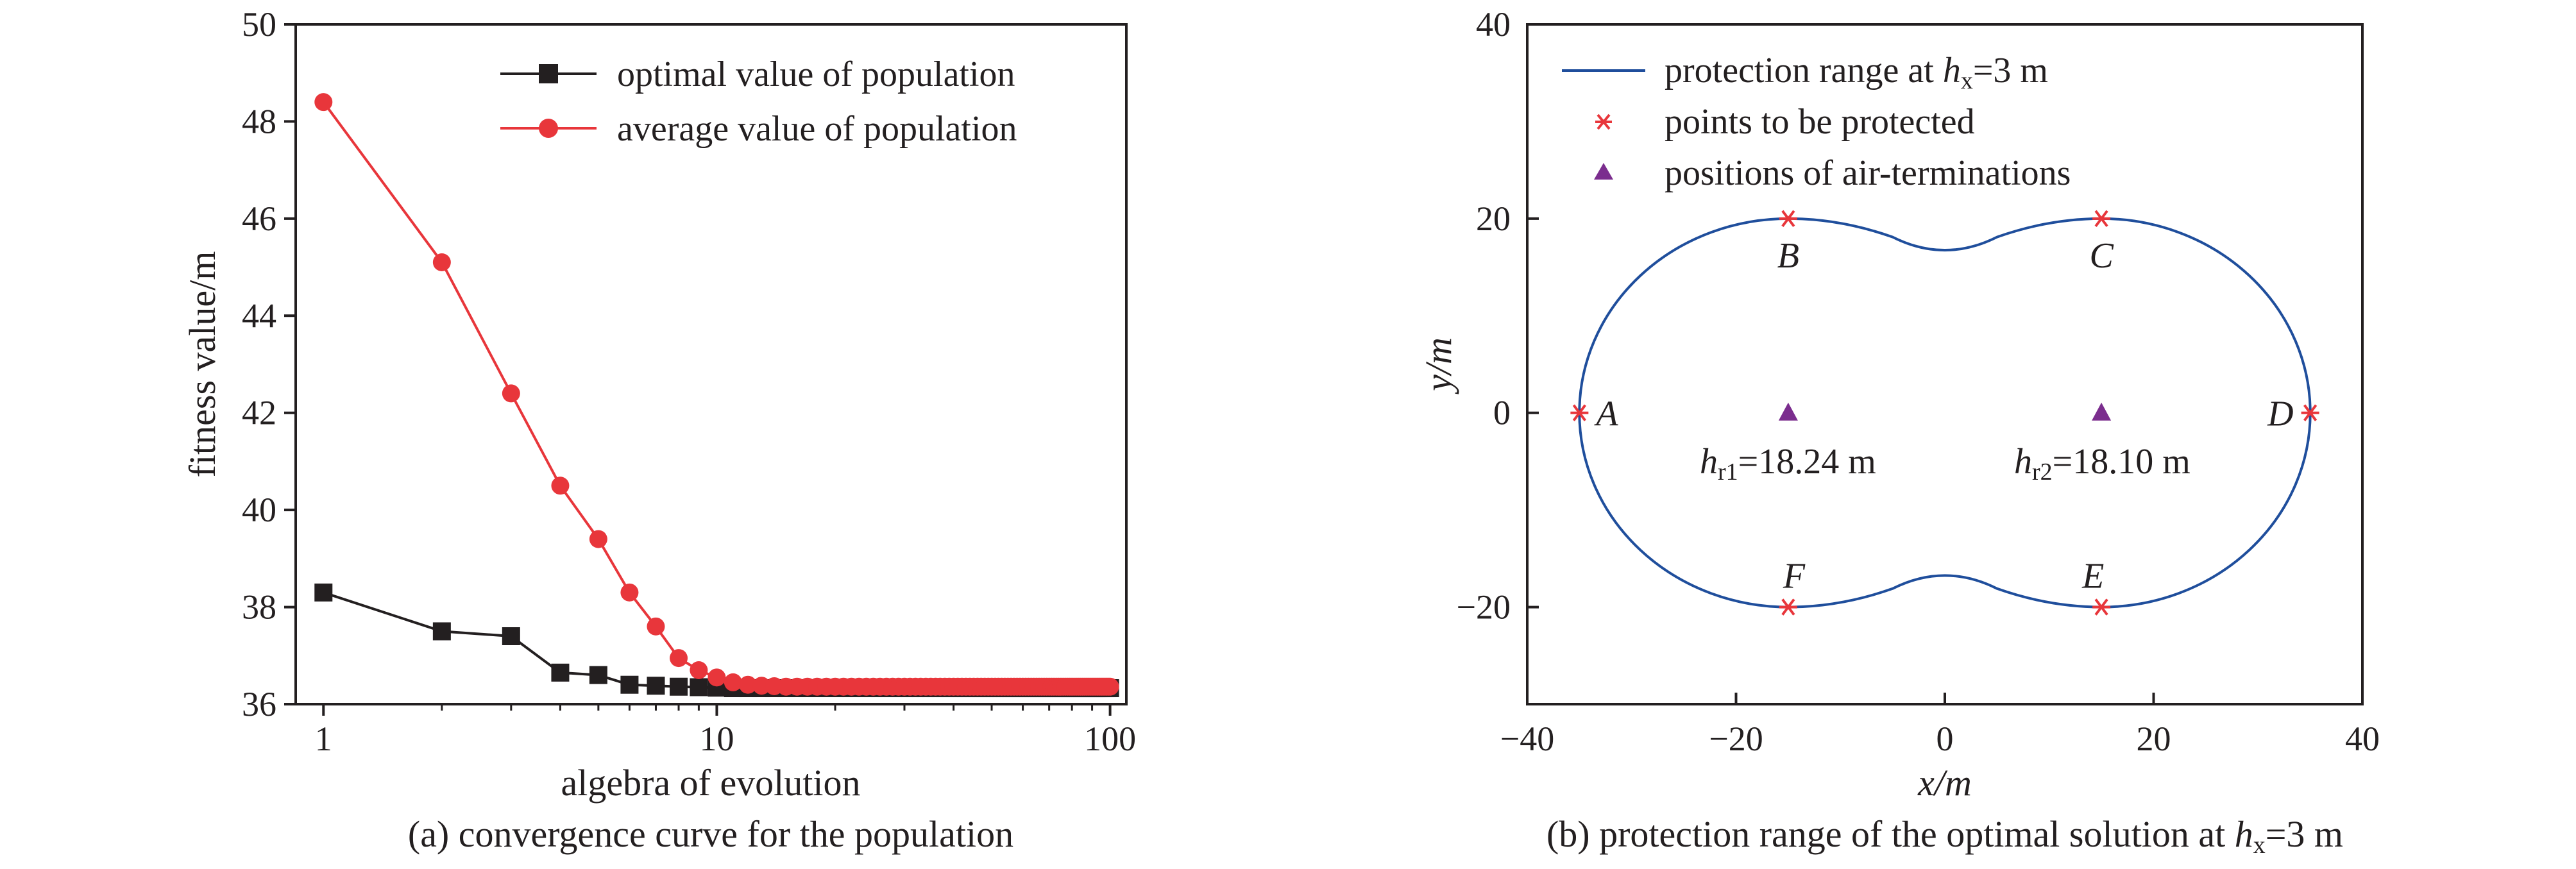 The image size is (2576, 869). I want to click on point-marker-E, so click(2101, 607).